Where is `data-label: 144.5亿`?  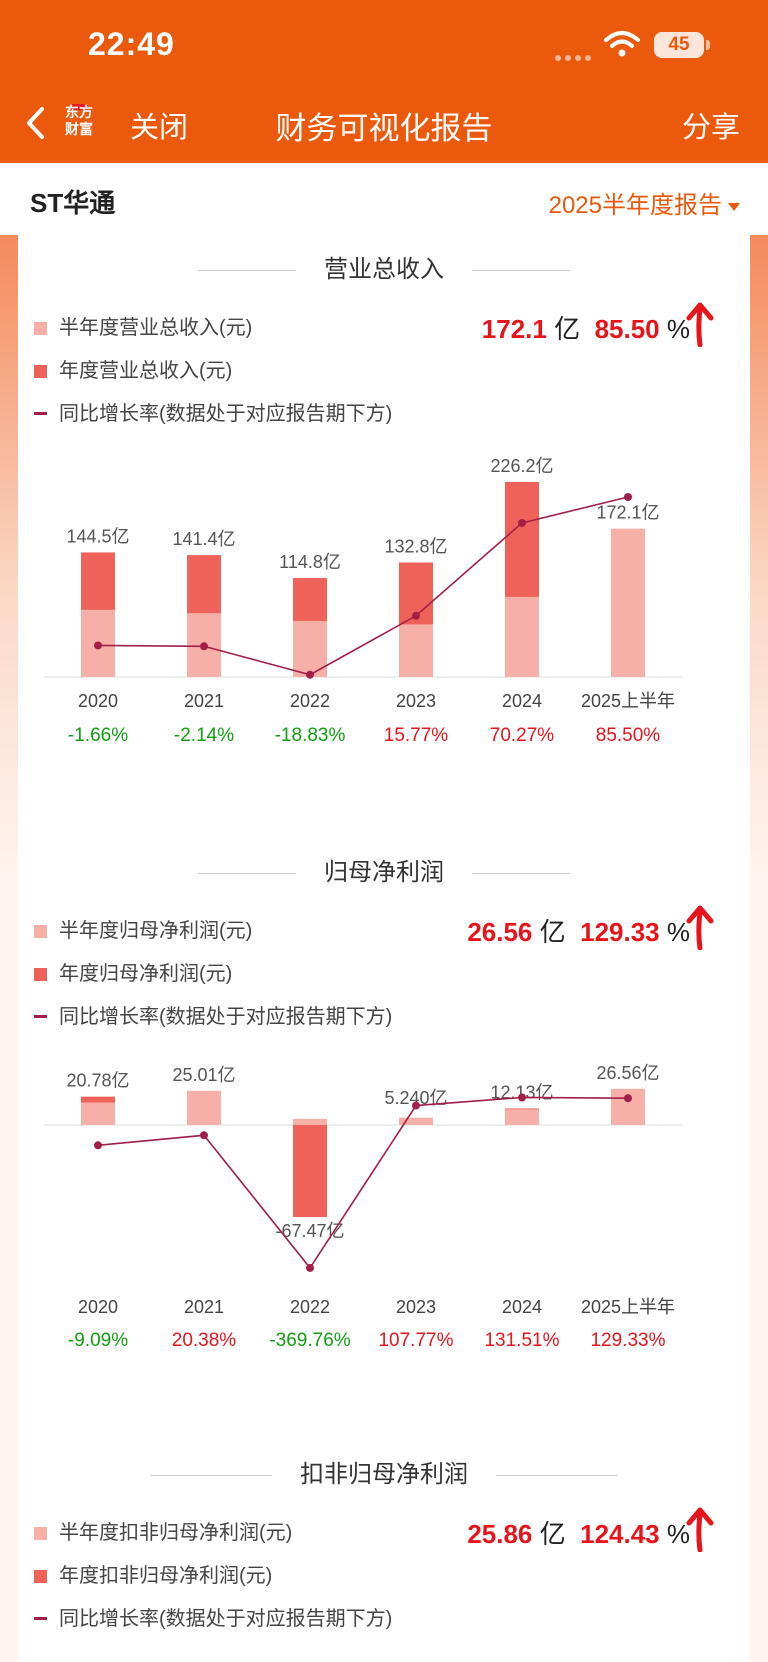
data-label: 144.5亿 is located at coordinates (97, 536).